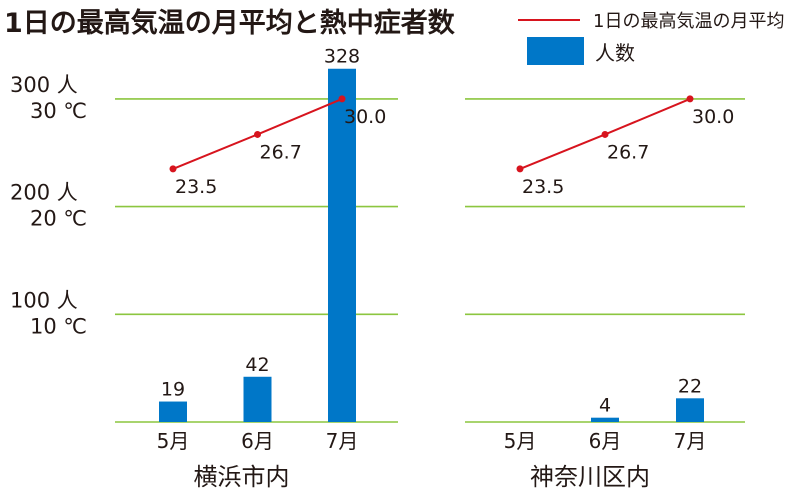  What do you see at coordinates (688, 21) in the screenshot?
I see `legend-line-label: 1日の最高気温の月平均` at bounding box center [688, 21].